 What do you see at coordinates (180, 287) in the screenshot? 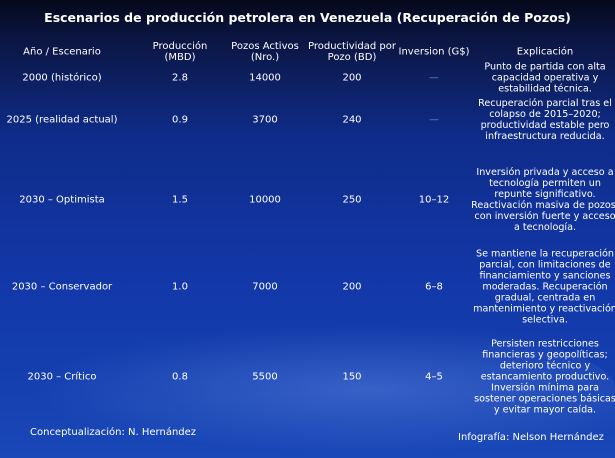
I see `cell-production: 1.0` at bounding box center [180, 287].